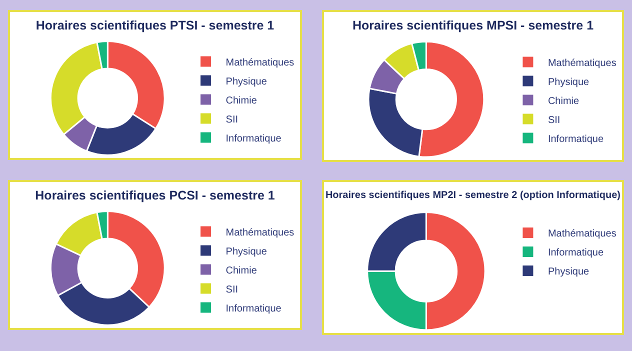  I want to click on text: Horaires scientifiques PCSI - semestre 1, so click(155, 195).